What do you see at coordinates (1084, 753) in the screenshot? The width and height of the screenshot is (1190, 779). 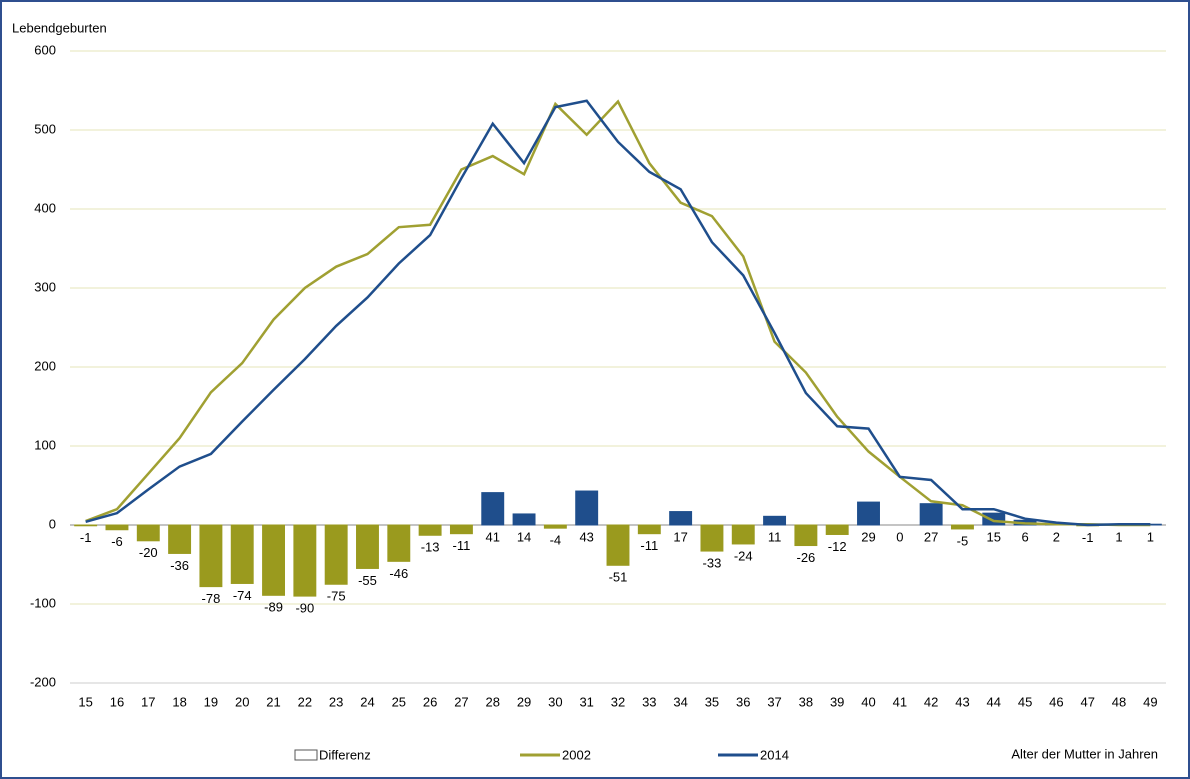 I see `x-axis-title: Alter der Mutter in Jahren` at bounding box center [1084, 753].